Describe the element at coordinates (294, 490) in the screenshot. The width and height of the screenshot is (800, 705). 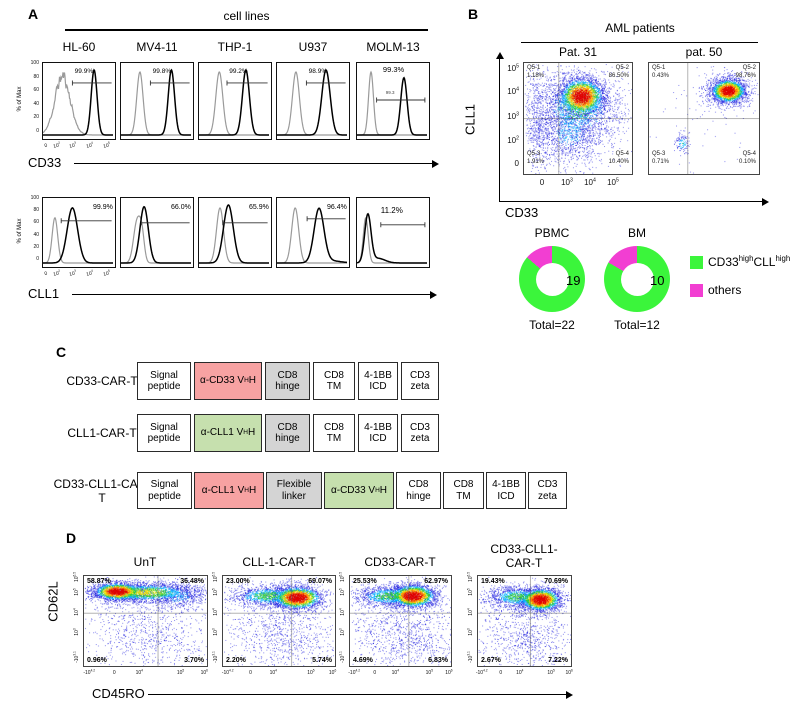
I see `car-construct-box: Flexible linker` at that location.